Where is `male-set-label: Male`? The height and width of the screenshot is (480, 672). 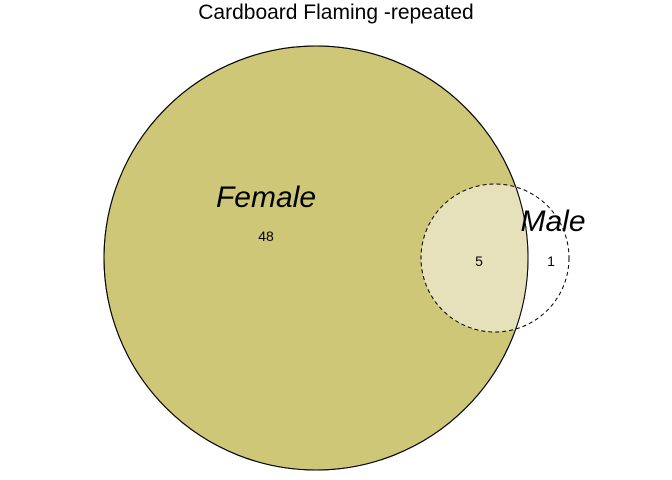
male-set-label: Male is located at coordinates (552, 221).